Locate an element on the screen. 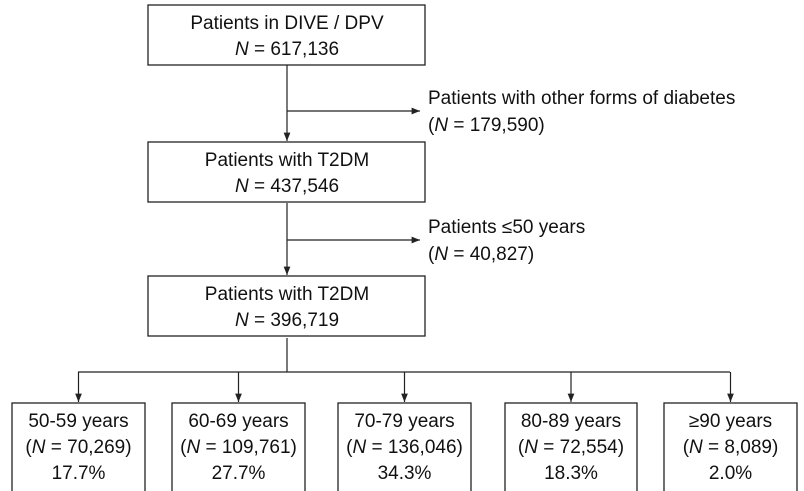 This screenshot has width=804, height=491. count: = 109,761) is located at coordinates (248, 447).